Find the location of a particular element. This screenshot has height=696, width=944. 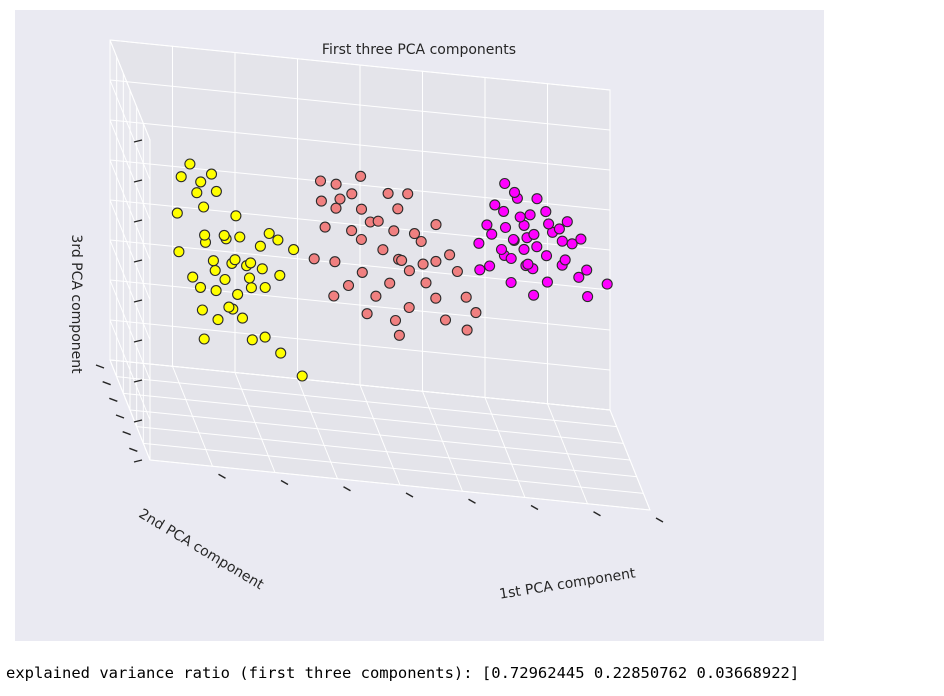

chart-title: First three PCA components is located at coordinates (419, 50).